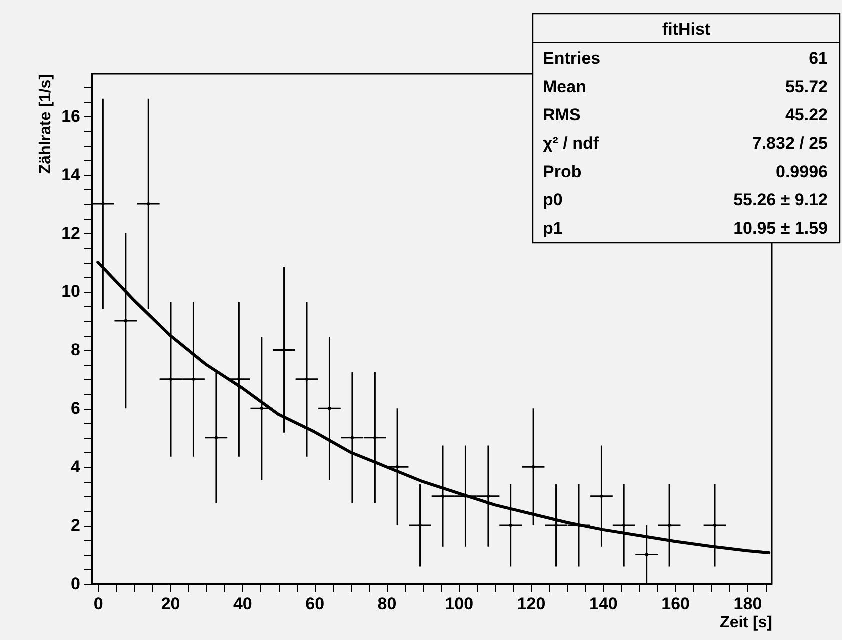 The width and height of the screenshot is (842, 640). What do you see at coordinates (572, 58) in the screenshot?
I see `text: Entries` at bounding box center [572, 58].